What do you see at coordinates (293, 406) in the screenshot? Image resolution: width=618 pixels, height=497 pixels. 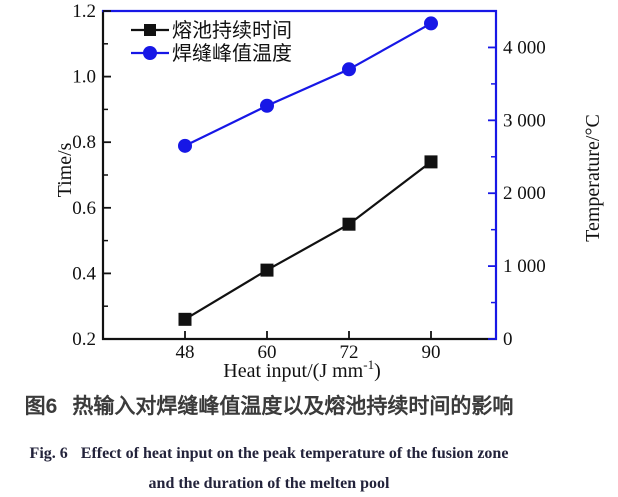 I see `caption-zh-text: 热输入对焊缝峰值温度以及熔池持续时间的影响` at bounding box center [293, 406].